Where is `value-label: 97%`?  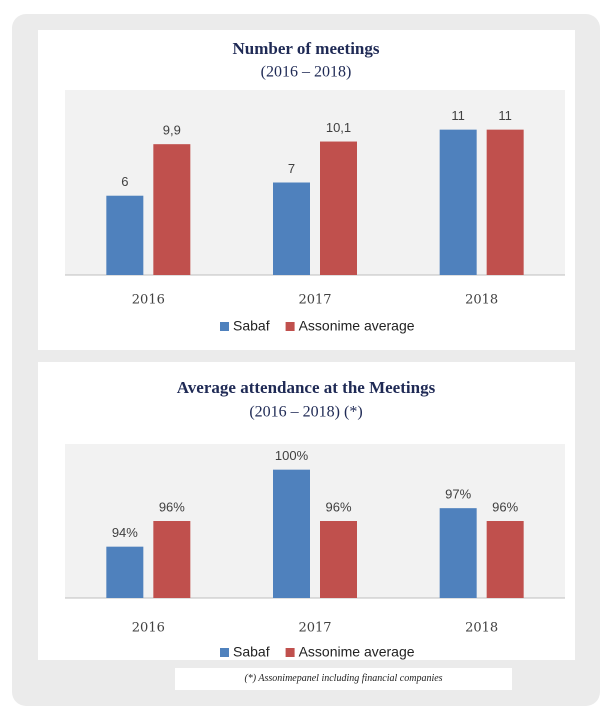 value-label: 97% is located at coordinates (458, 494).